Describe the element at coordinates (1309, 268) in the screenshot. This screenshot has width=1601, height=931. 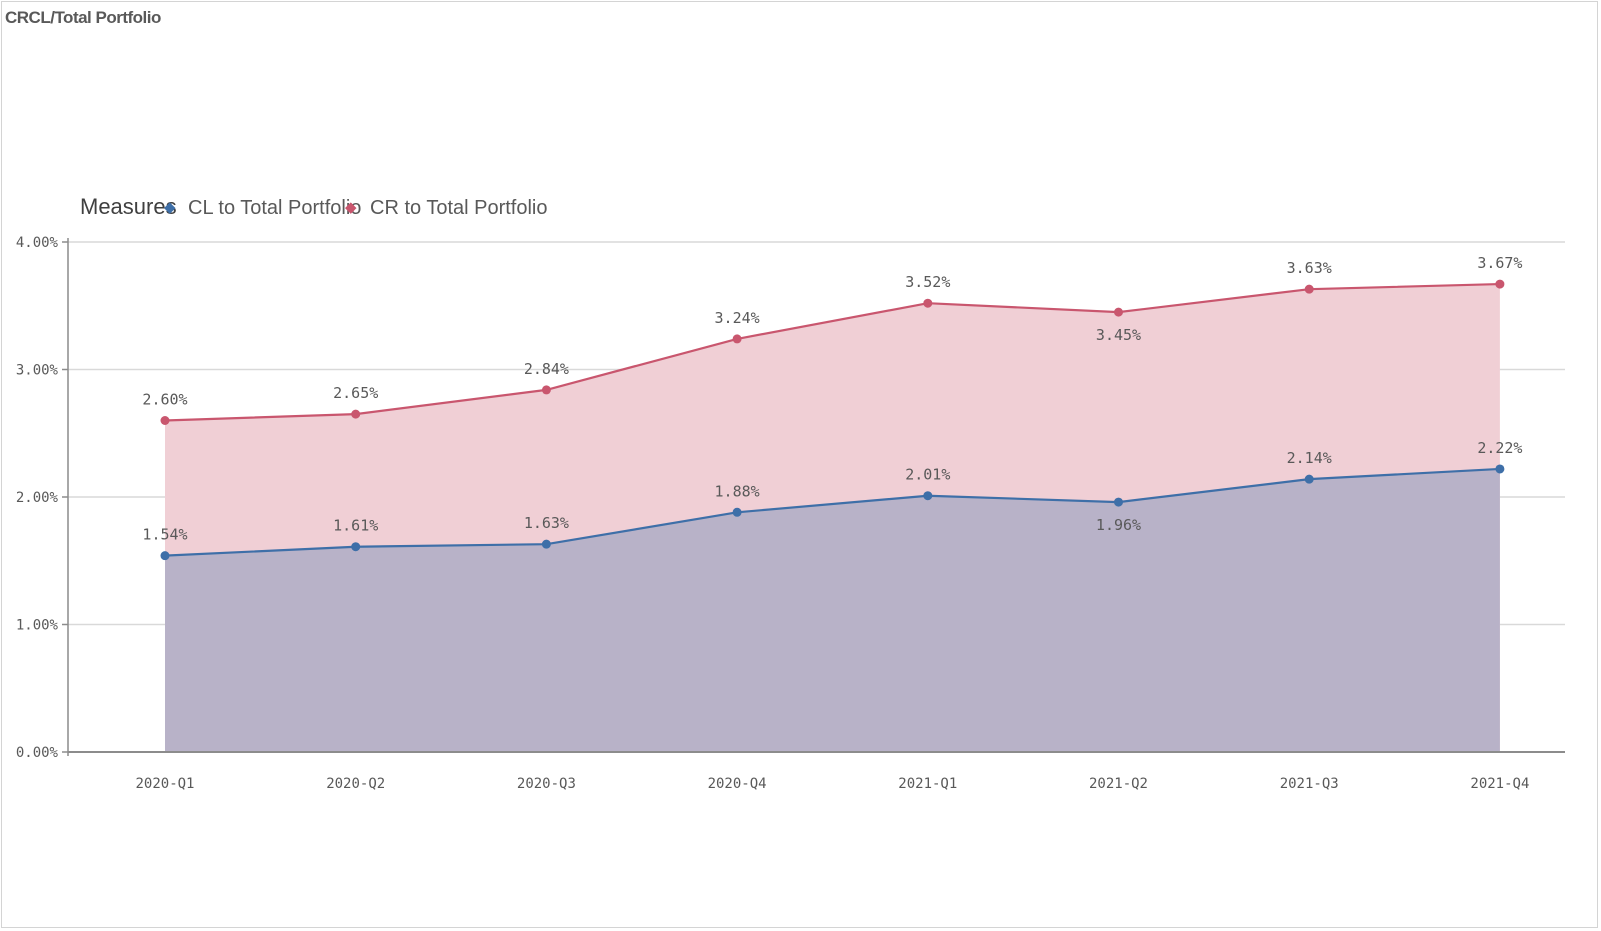
I see `data-label-cr: 3.63%` at that location.